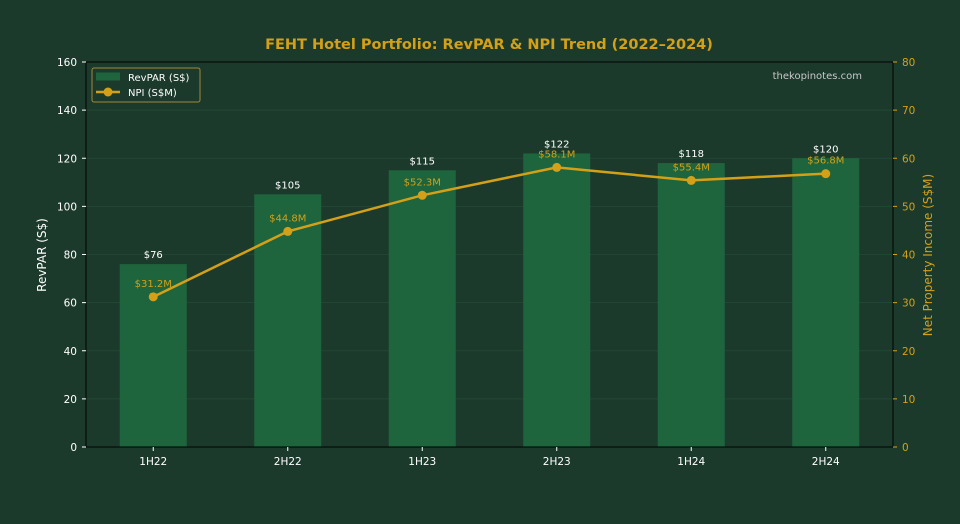 The width and height of the screenshot is (960, 524). I want to click on y2-tick-label: 0, so click(905, 448).